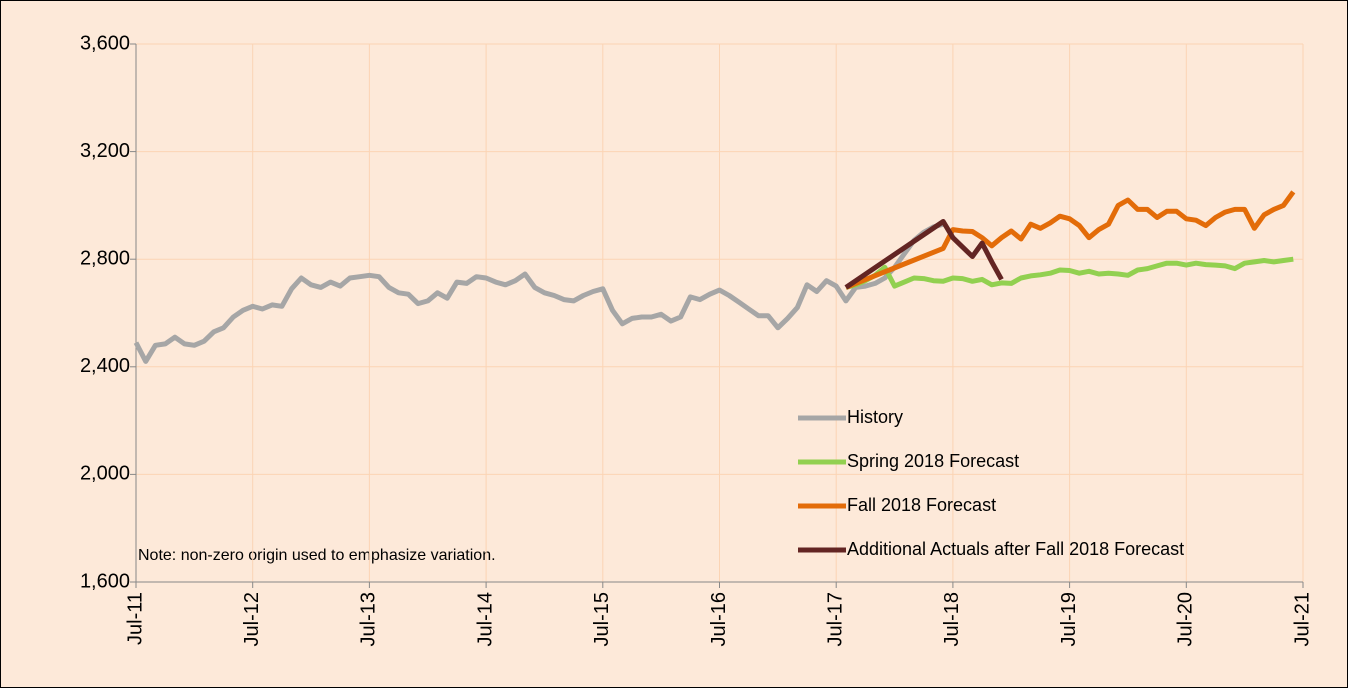  Describe the element at coordinates (921, 505) in the screenshot. I see `legend-label: Fall 2018 Forecast` at that location.